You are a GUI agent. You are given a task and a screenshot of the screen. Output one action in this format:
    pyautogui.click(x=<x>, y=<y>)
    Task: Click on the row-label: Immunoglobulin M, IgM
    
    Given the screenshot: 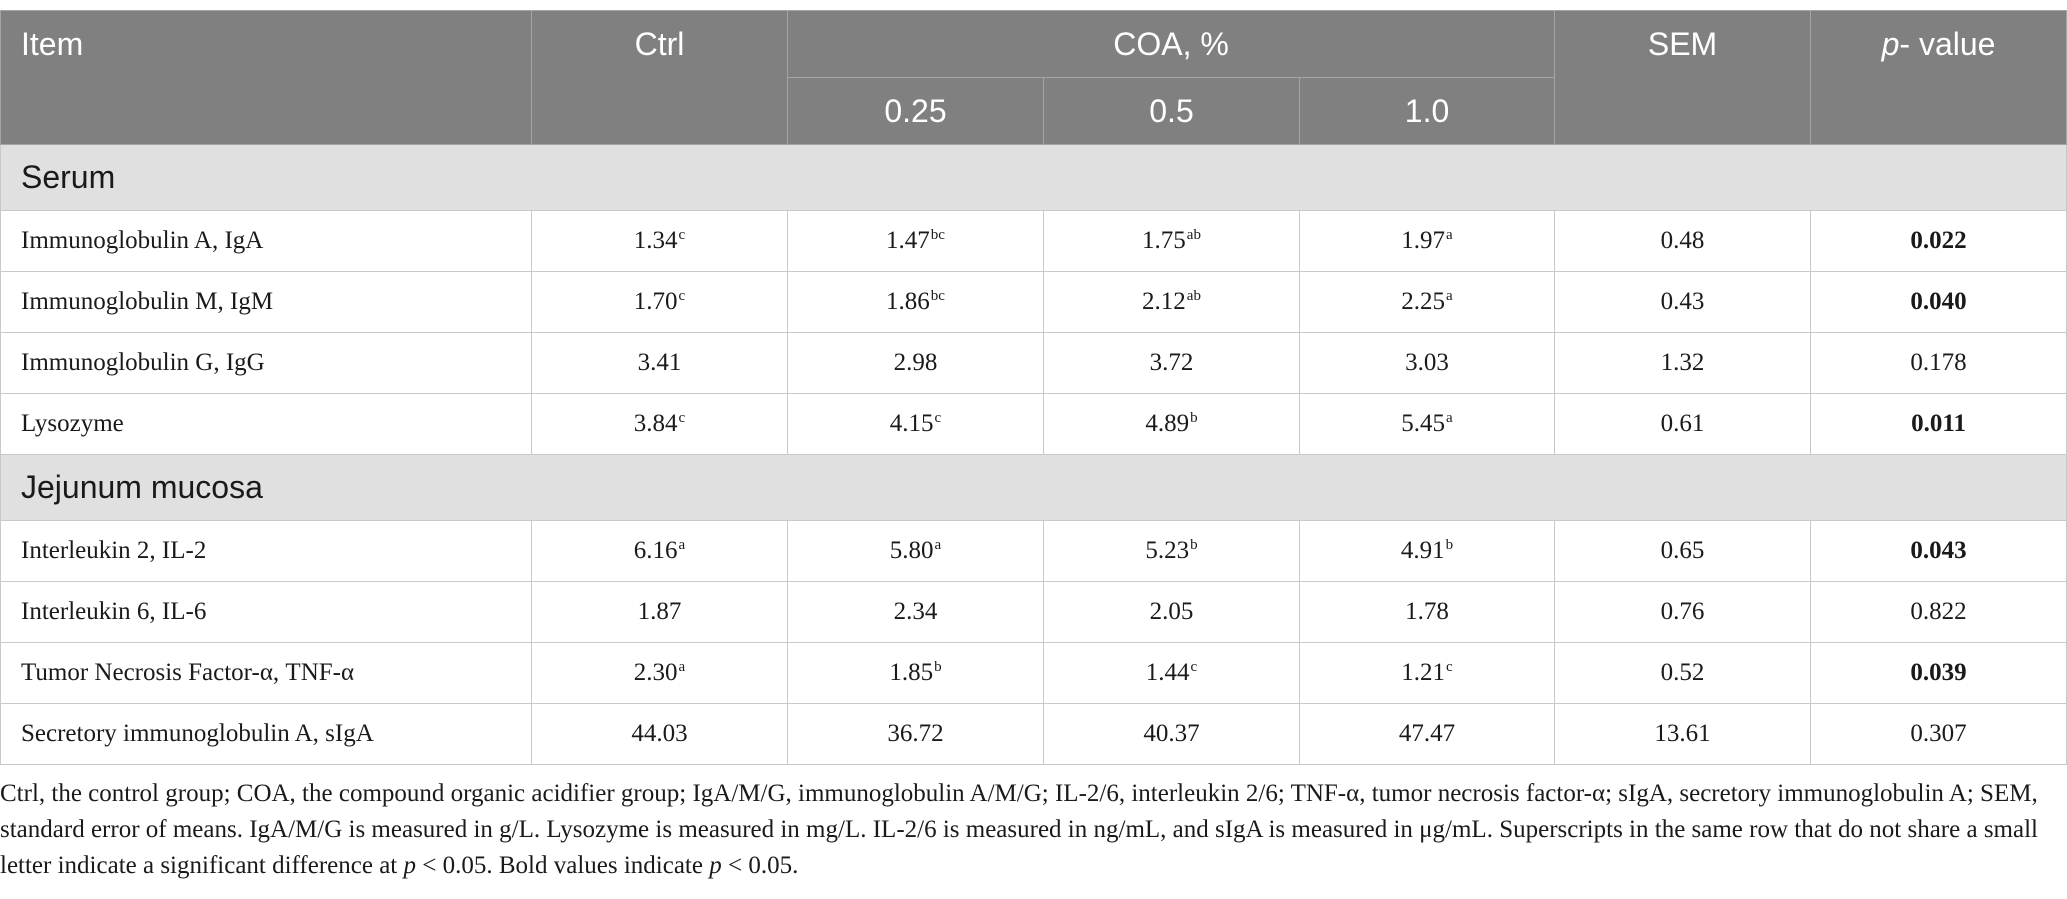 What is the action you would take?
    pyautogui.click(x=266, y=302)
    